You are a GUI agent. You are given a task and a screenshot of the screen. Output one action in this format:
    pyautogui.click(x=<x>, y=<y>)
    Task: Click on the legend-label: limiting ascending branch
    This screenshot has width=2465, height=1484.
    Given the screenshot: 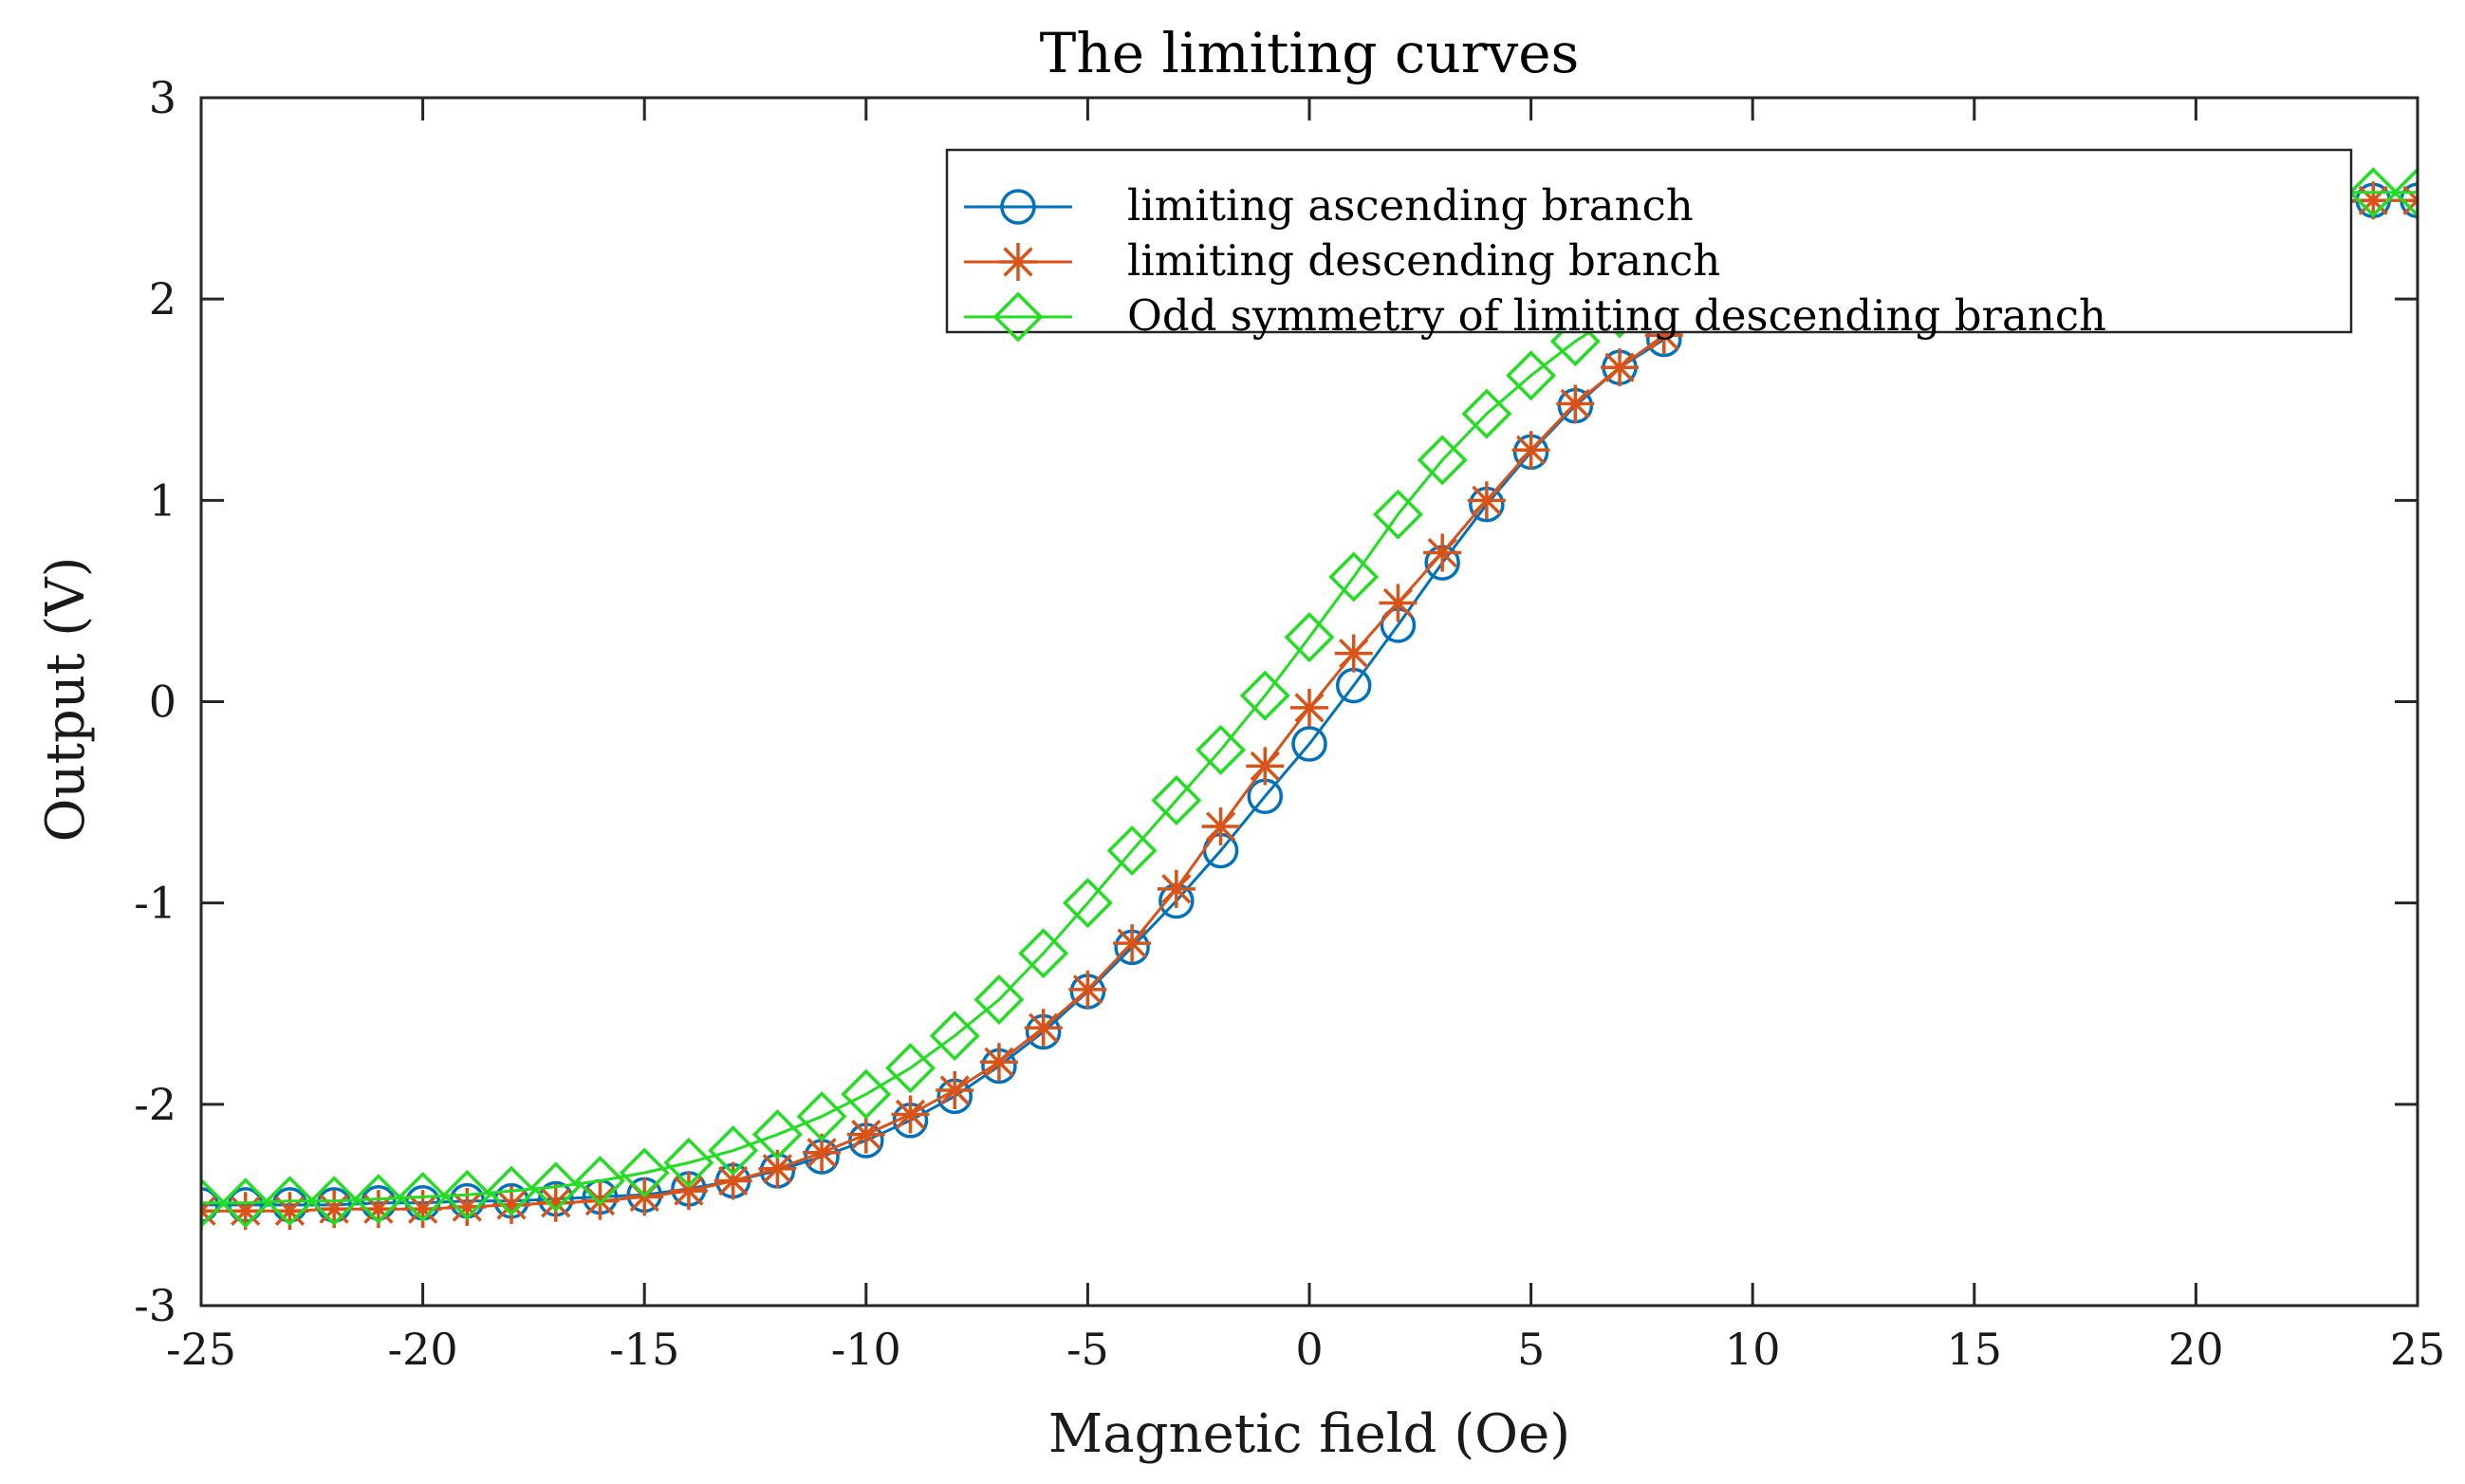 What is the action you would take?
    pyautogui.click(x=1410, y=205)
    